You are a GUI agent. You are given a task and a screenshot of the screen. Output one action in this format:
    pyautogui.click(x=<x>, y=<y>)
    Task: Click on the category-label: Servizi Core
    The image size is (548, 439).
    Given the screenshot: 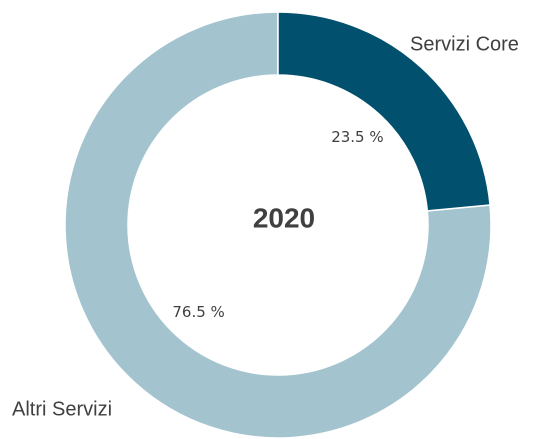 What is the action you would take?
    pyautogui.click(x=464, y=44)
    